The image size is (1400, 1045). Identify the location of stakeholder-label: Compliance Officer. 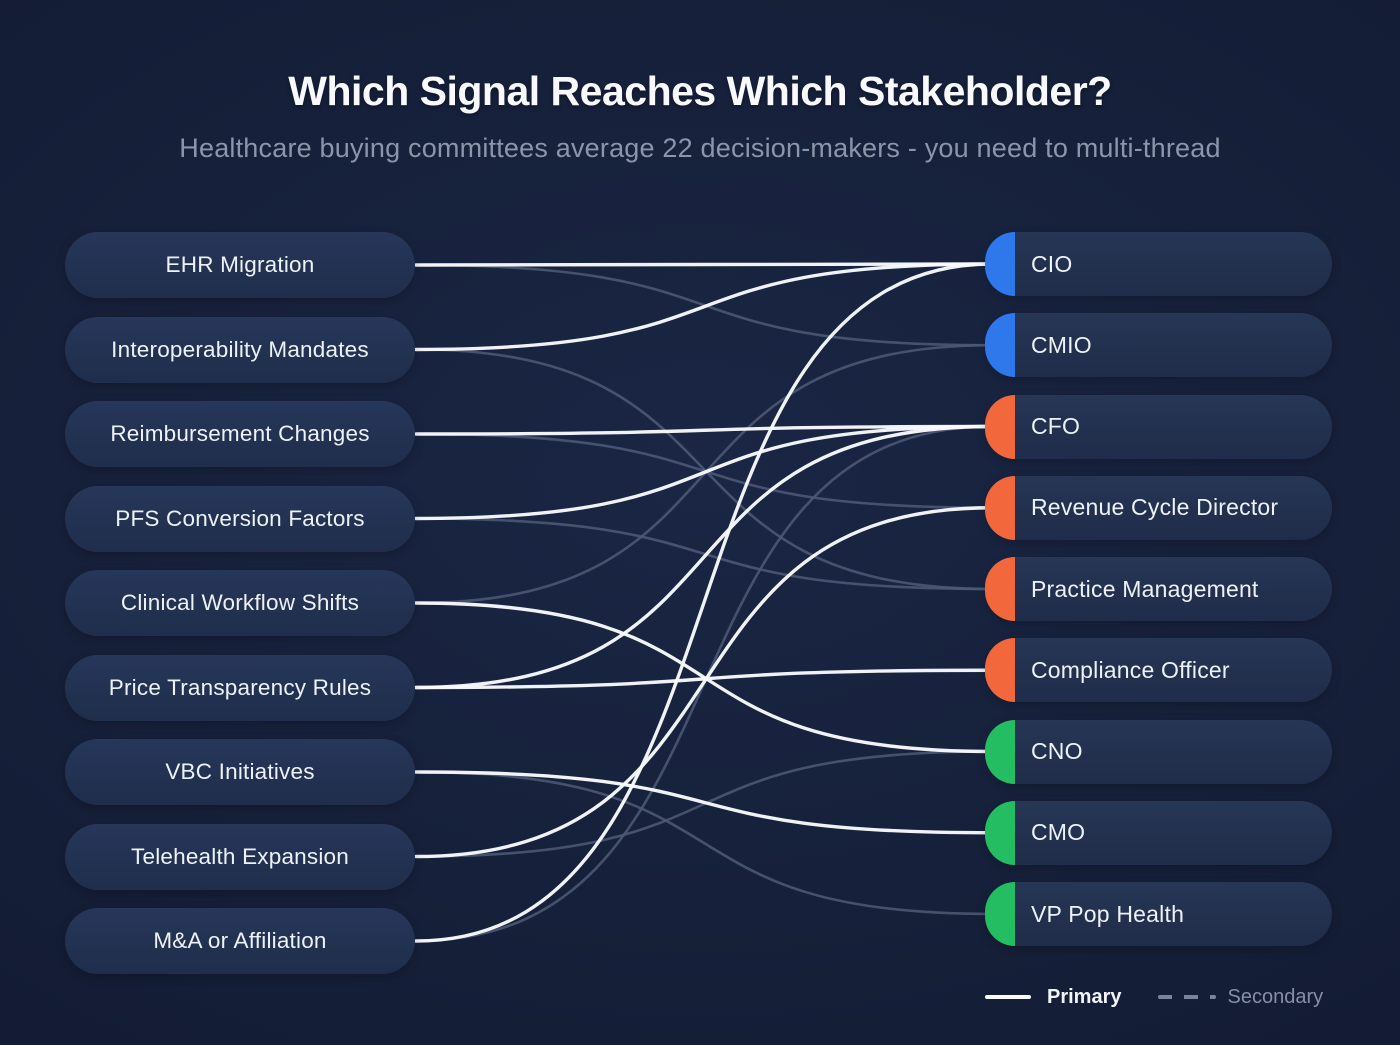
(1130, 669).